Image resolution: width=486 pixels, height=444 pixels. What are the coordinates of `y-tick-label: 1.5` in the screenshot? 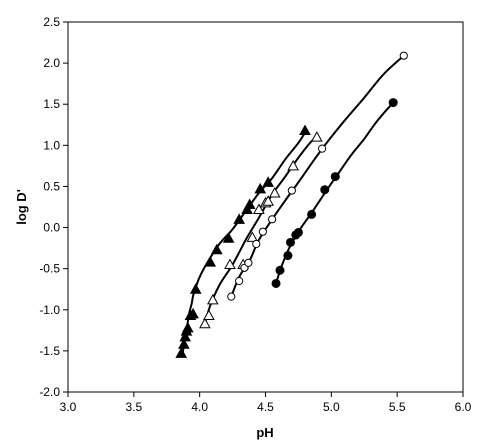 It's located at (51, 104).